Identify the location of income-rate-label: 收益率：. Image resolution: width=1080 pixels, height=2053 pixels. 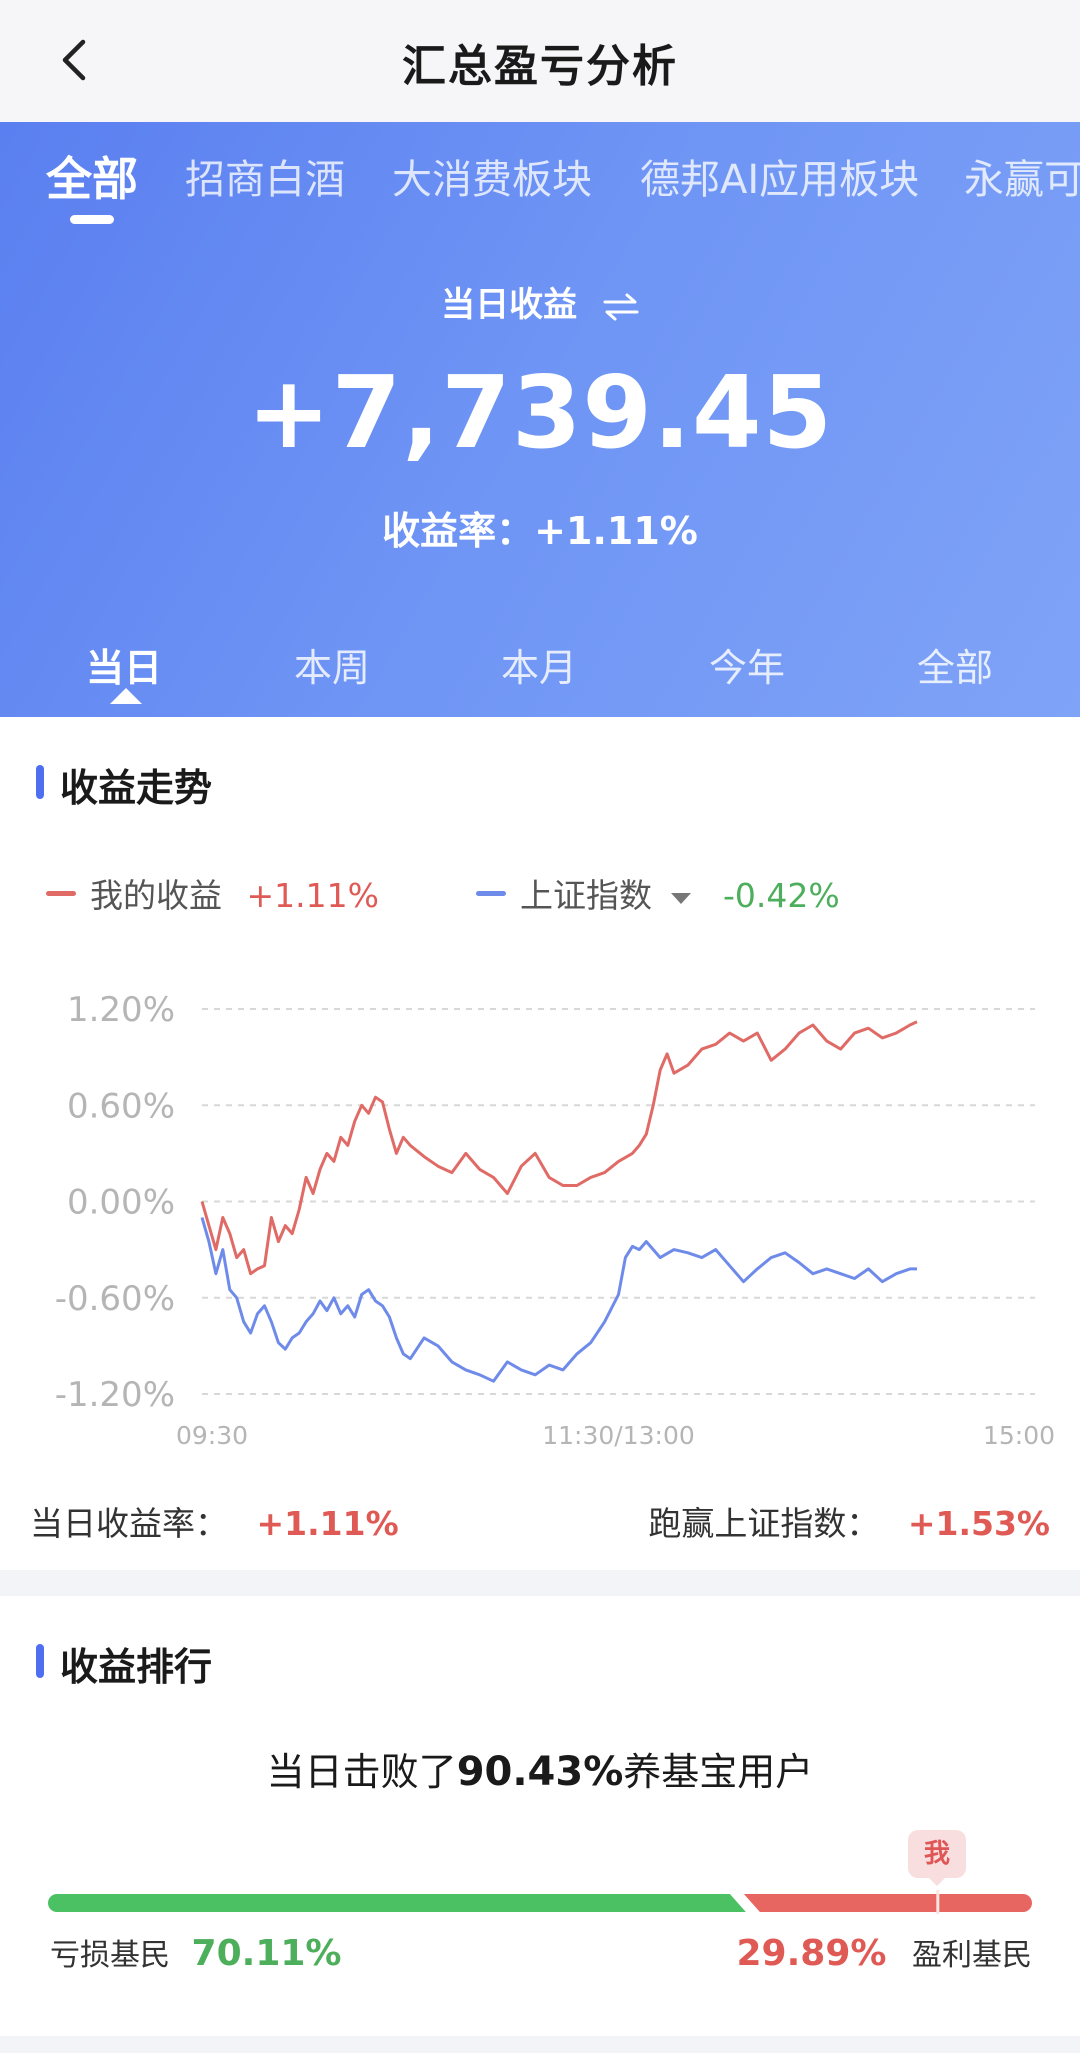
(458, 531).